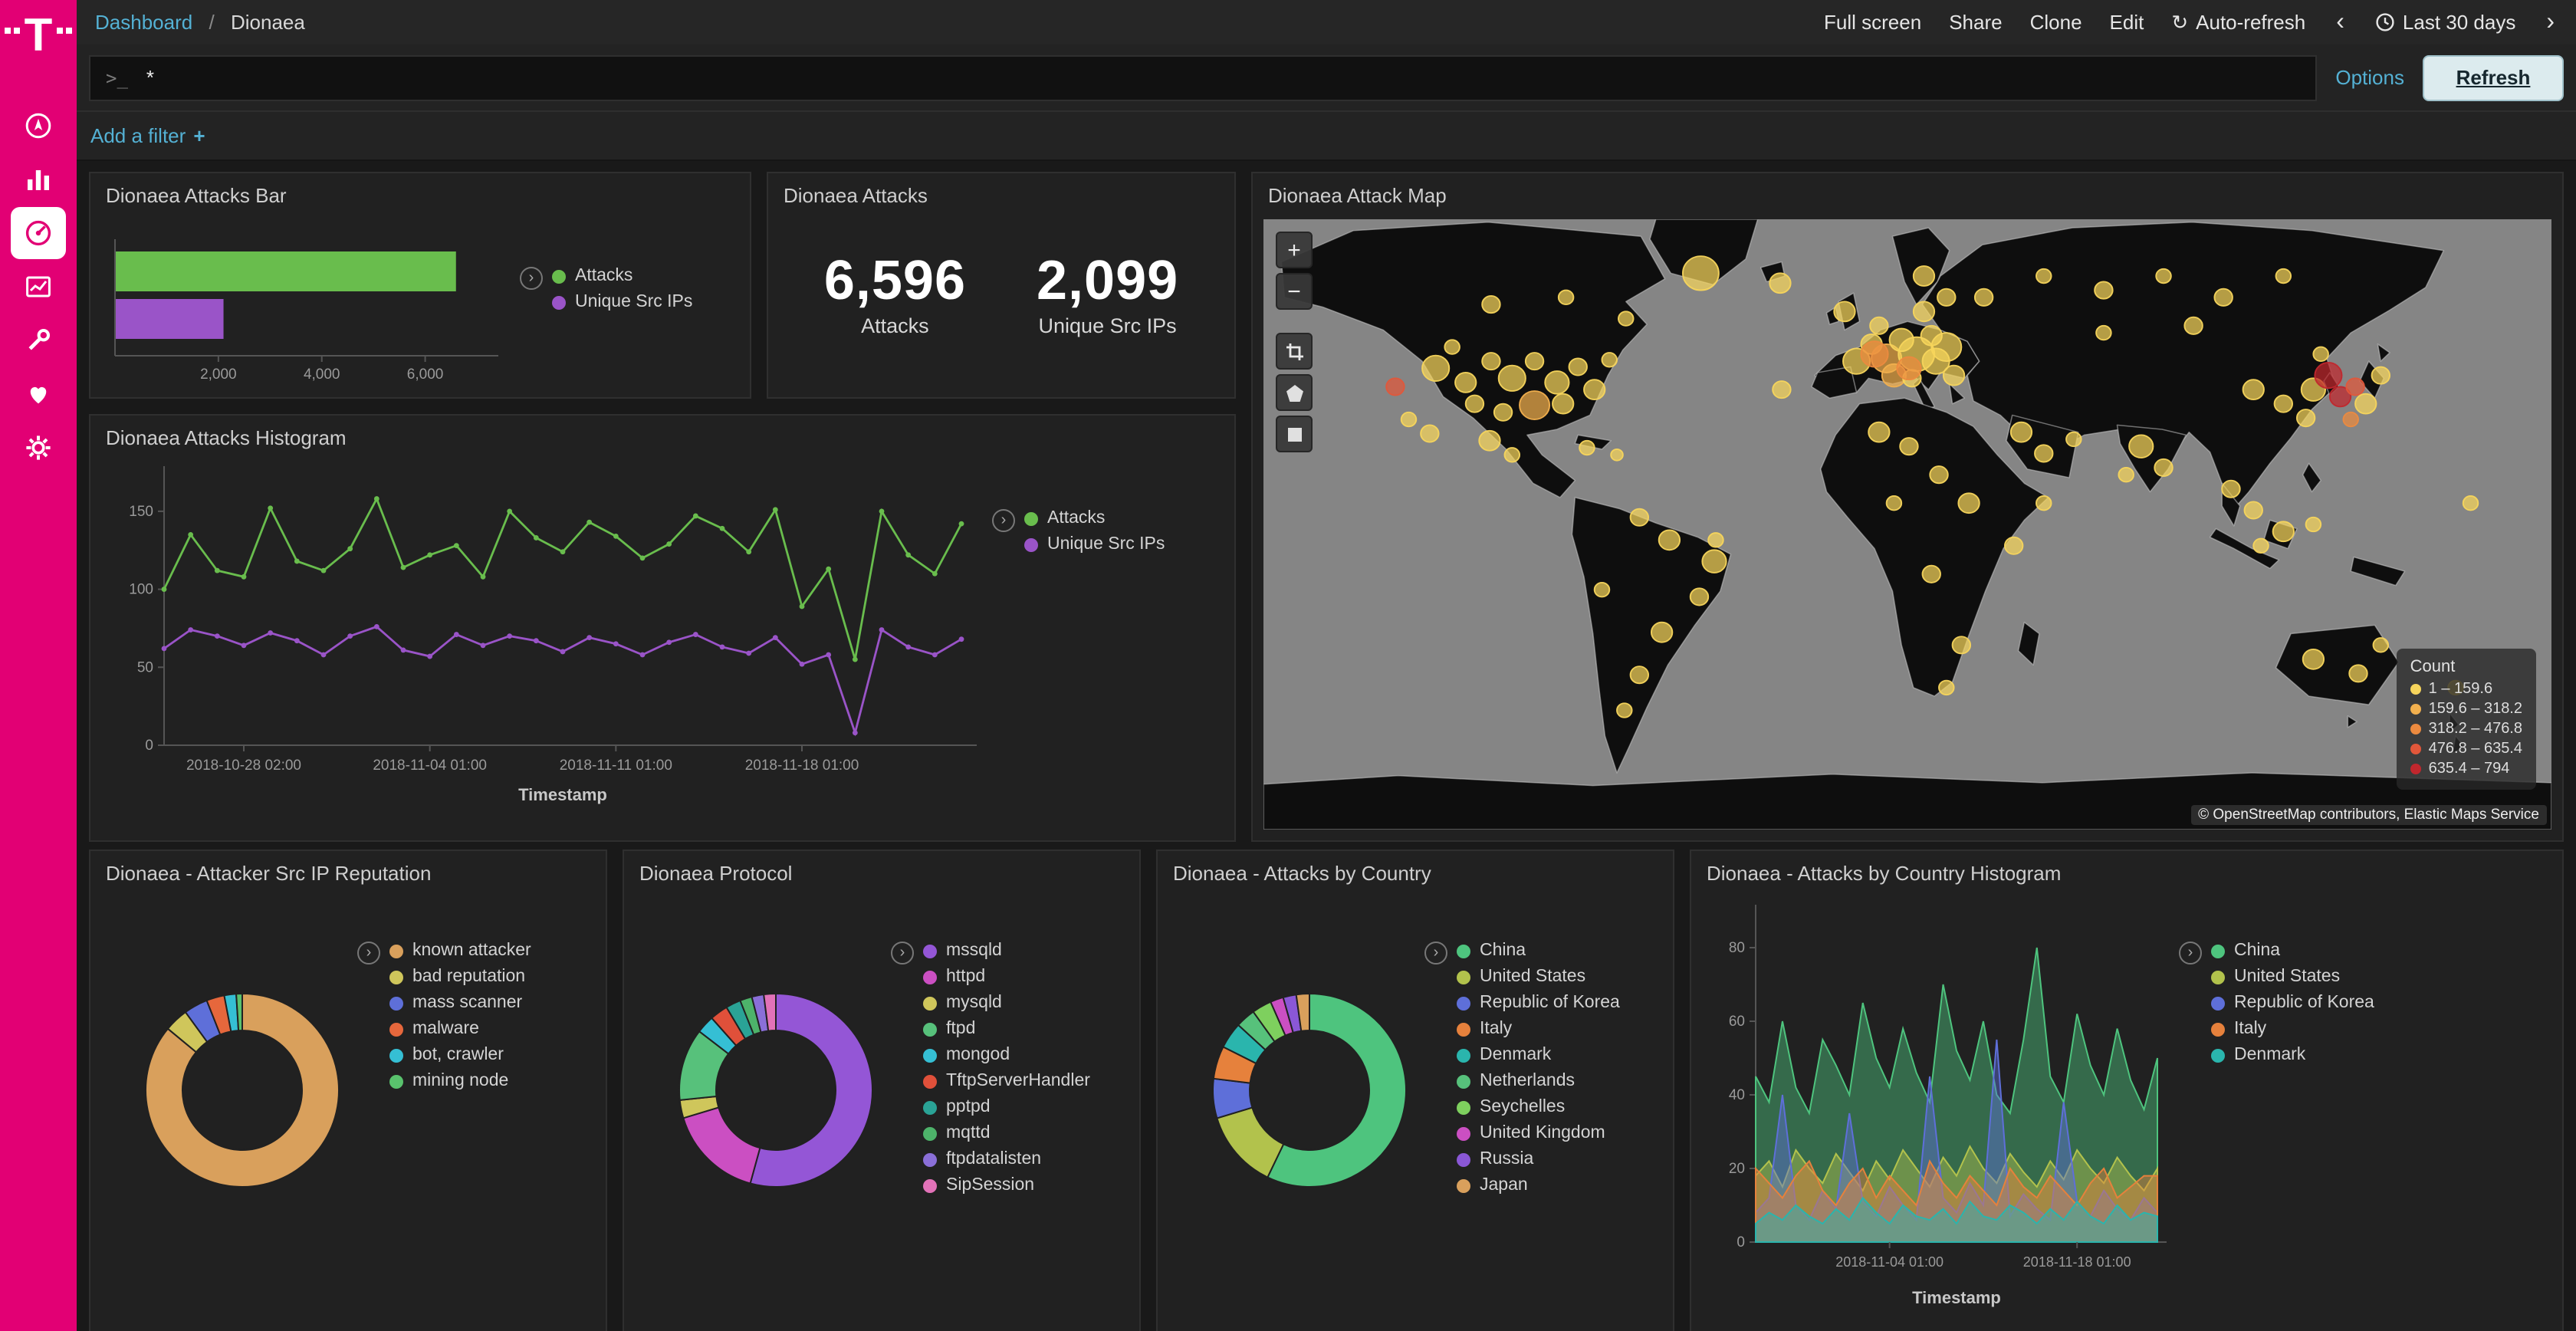 This screenshot has width=2576, height=1331. What do you see at coordinates (144, 22) in the screenshot?
I see `breadcrumb-dashboard-link: Dashboard` at bounding box center [144, 22].